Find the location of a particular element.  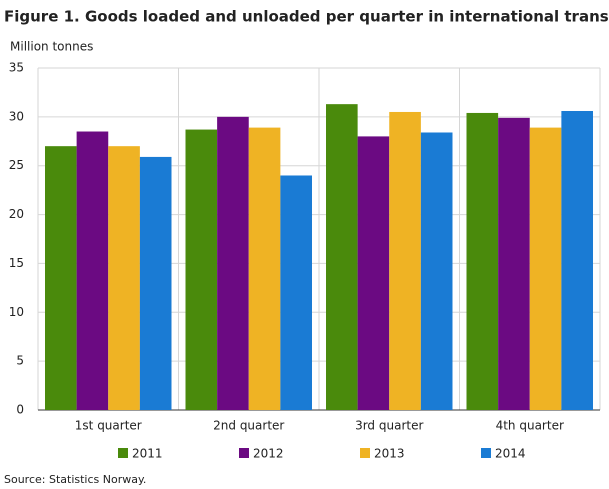

x-tick-label: 4th quarter is located at coordinates (530, 426).